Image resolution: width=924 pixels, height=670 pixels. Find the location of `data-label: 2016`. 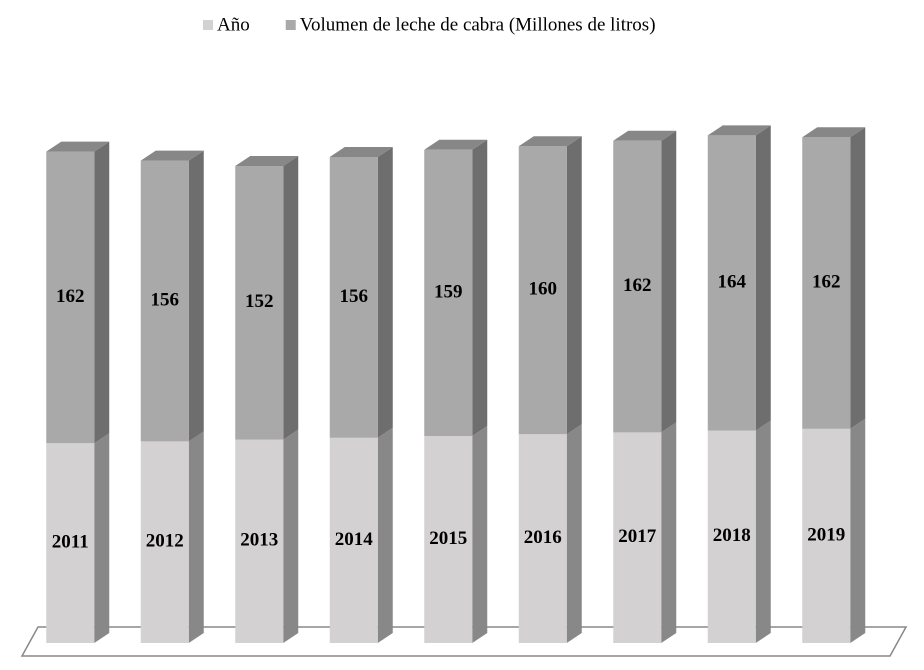

data-label: 2016 is located at coordinates (543, 537).